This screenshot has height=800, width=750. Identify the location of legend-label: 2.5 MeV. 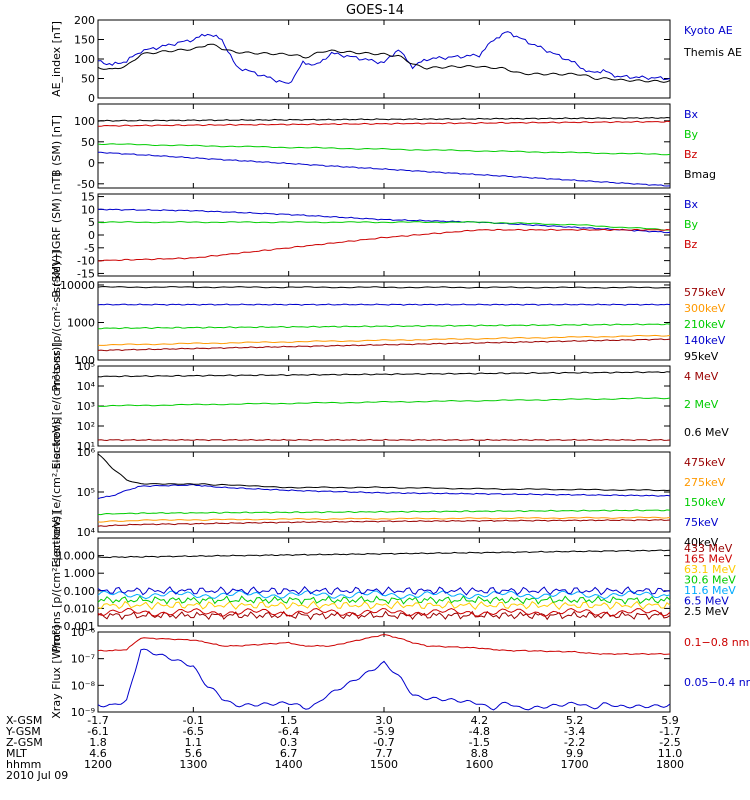
(706, 611).